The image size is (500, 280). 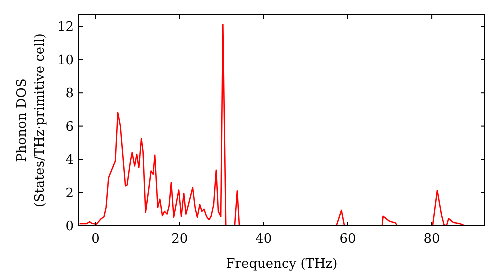 I want to click on x-tick-label: 20, so click(x=180, y=239).